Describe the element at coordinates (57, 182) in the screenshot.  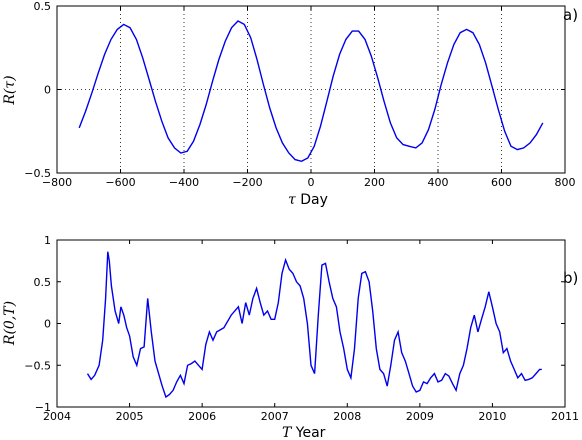
I see `x-tick-label-a: −800` at that location.